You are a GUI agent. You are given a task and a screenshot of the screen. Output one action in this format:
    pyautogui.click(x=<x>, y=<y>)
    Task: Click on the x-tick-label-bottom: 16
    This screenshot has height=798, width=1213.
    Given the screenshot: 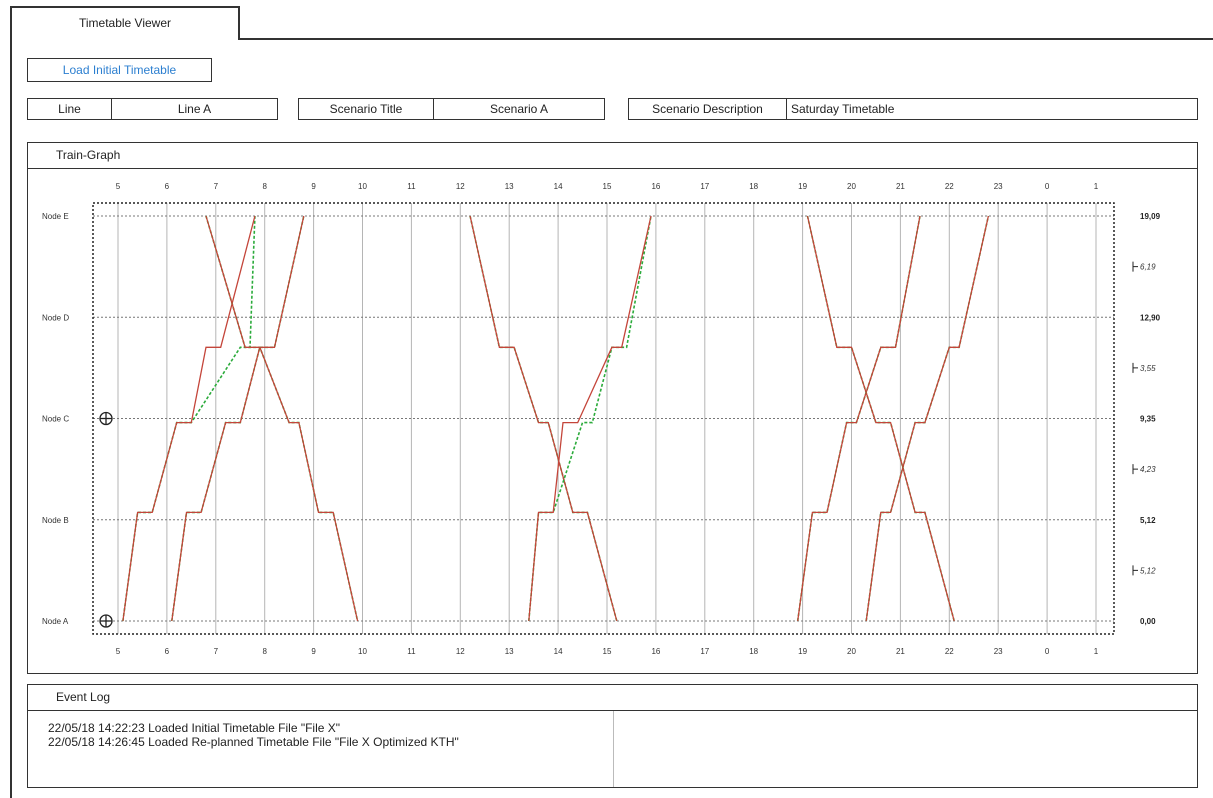 What is the action you would take?
    pyautogui.click(x=655, y=651)
    